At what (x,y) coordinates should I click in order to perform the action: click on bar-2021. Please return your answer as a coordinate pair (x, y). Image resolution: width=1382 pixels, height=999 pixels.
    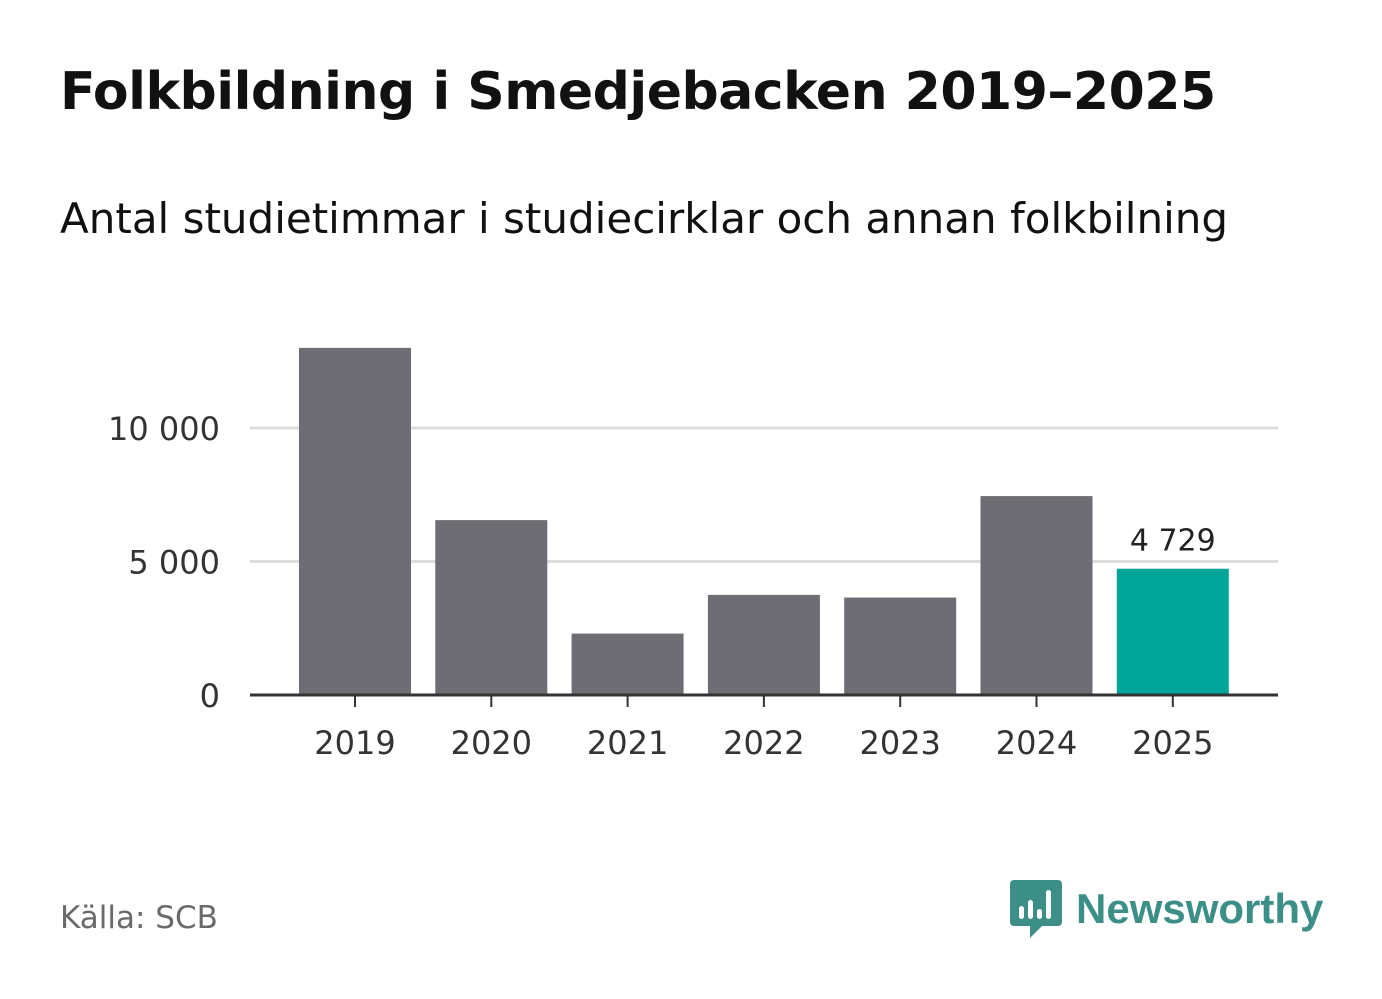
    Looking at the image, I should click on (627, 664).